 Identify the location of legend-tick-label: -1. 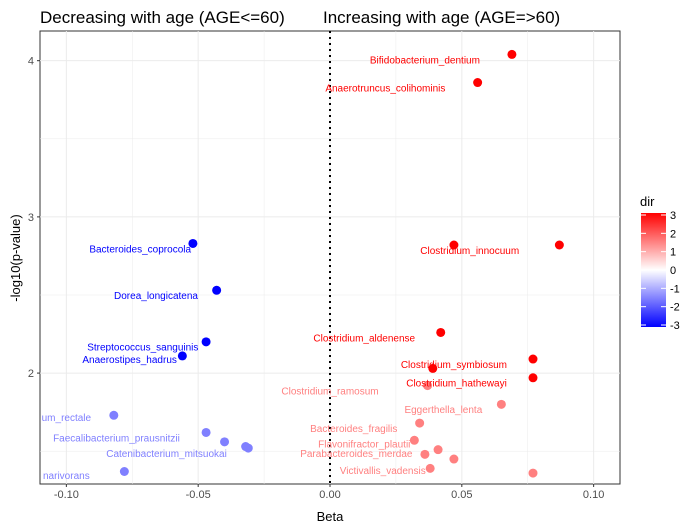
(675, 289).